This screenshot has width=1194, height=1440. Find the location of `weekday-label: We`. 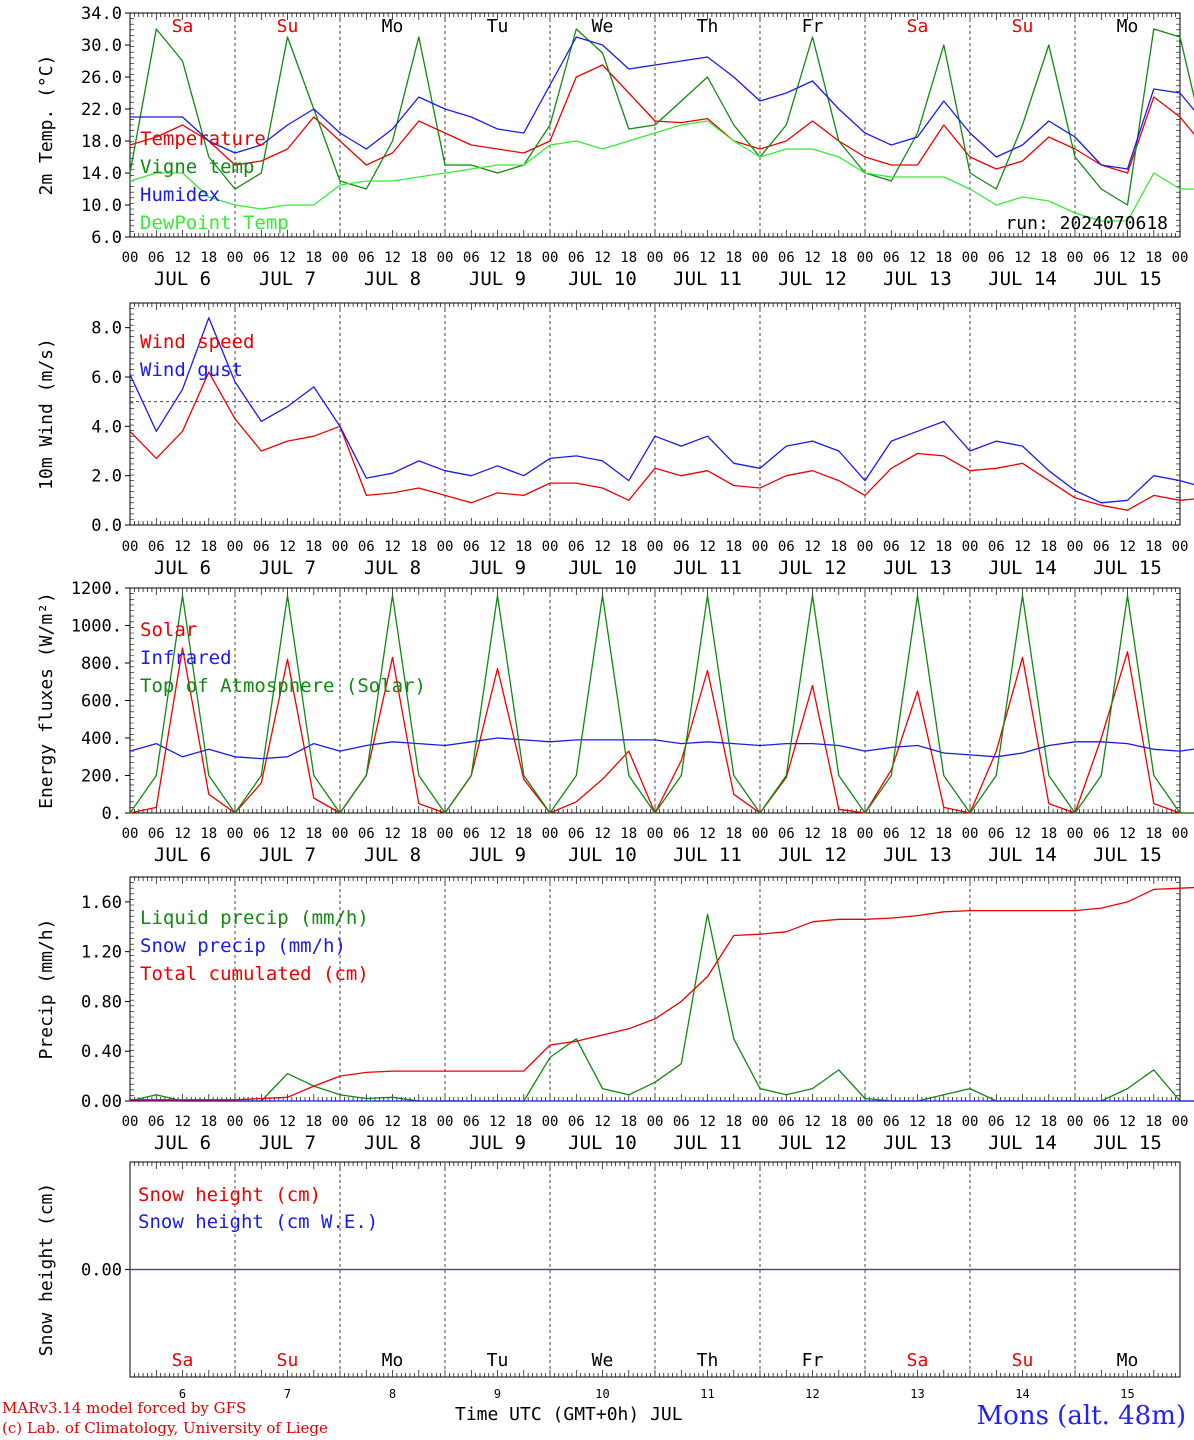

weekday-label: We is located at coordinates (603, 1360).